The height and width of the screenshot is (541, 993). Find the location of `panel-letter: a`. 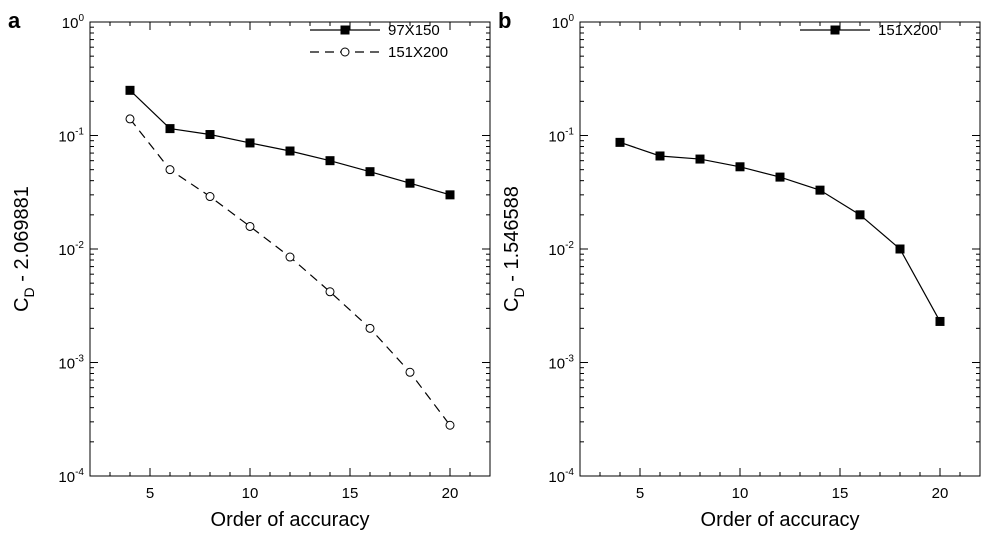

panel-letter: a is located at coordinates (14, 20).